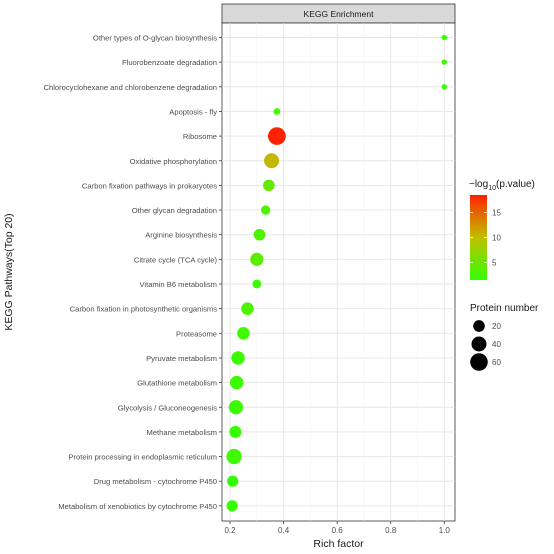 The width and height of the screenshot is (554, 554). I want to click on color-legend-tick-label: 10, so click(496, 238).